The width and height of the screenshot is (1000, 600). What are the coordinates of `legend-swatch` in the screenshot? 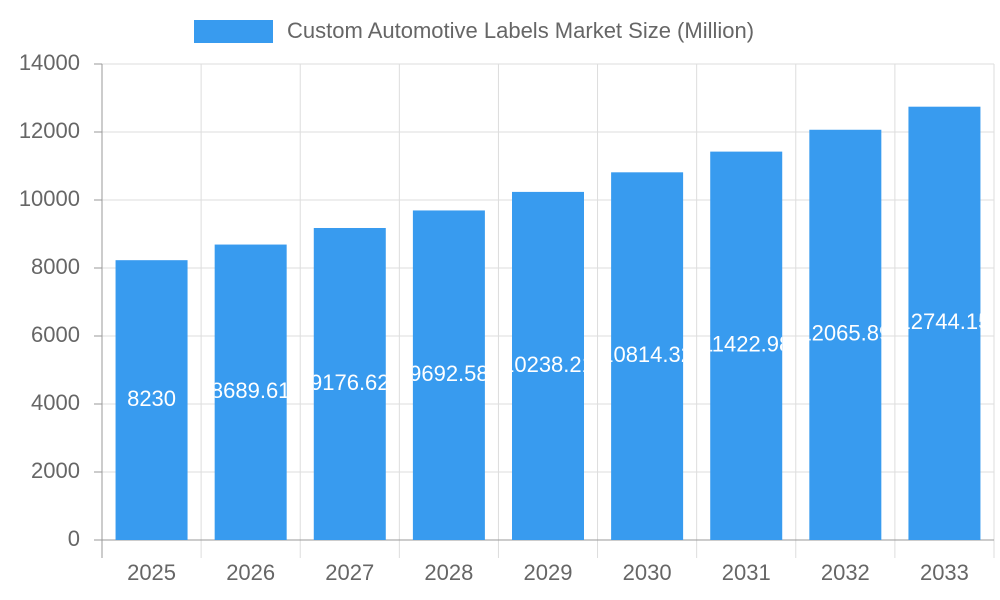 It's located at (233, 31).